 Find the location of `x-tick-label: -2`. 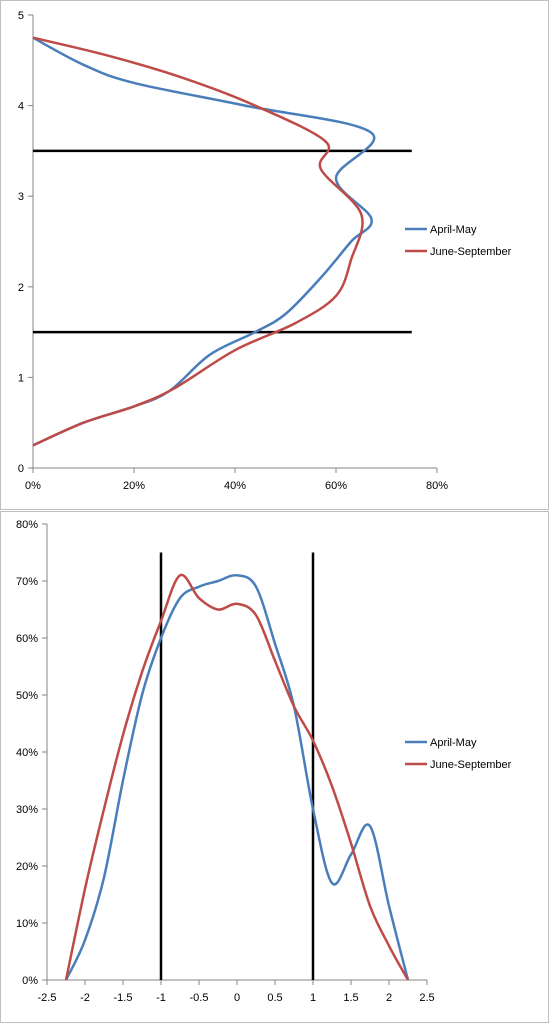

x-tick-label: -2 is located at coordinates (85, 998).